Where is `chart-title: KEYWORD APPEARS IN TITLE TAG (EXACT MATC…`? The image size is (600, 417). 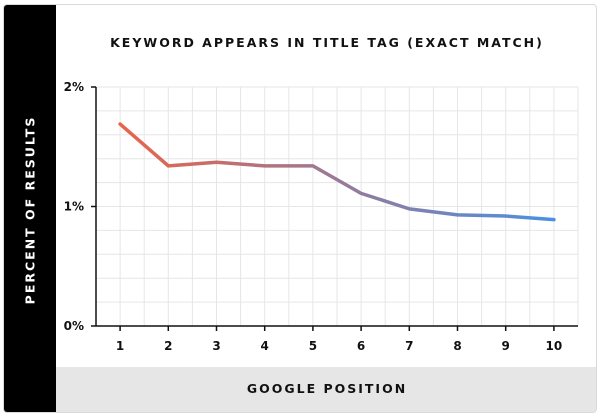 chart-title: KEYWORD APPEARS IN TITLE TAG (EXACT MATC… is located at coordinates (327, 42).